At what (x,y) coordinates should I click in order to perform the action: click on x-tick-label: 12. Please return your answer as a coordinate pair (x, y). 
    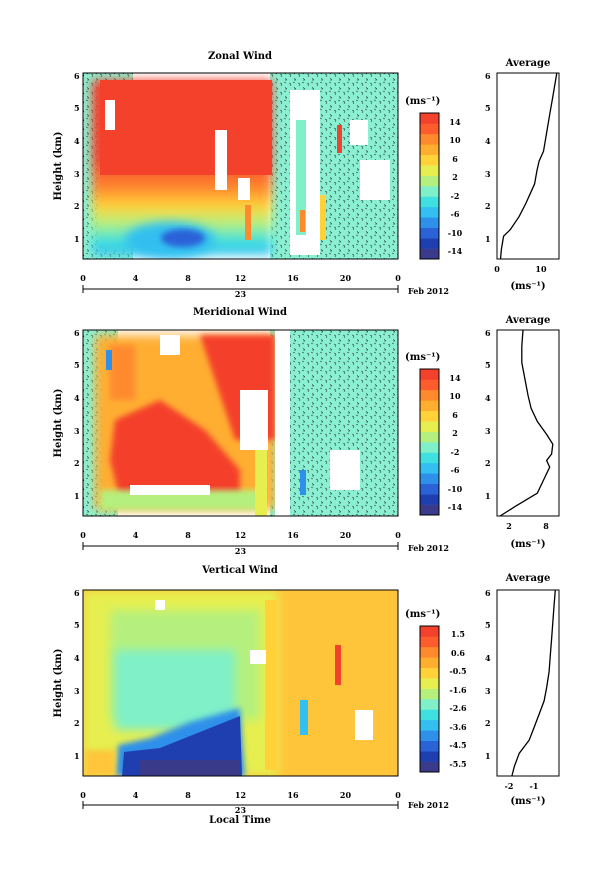
    Looking at the image, I should click on (240, 278).